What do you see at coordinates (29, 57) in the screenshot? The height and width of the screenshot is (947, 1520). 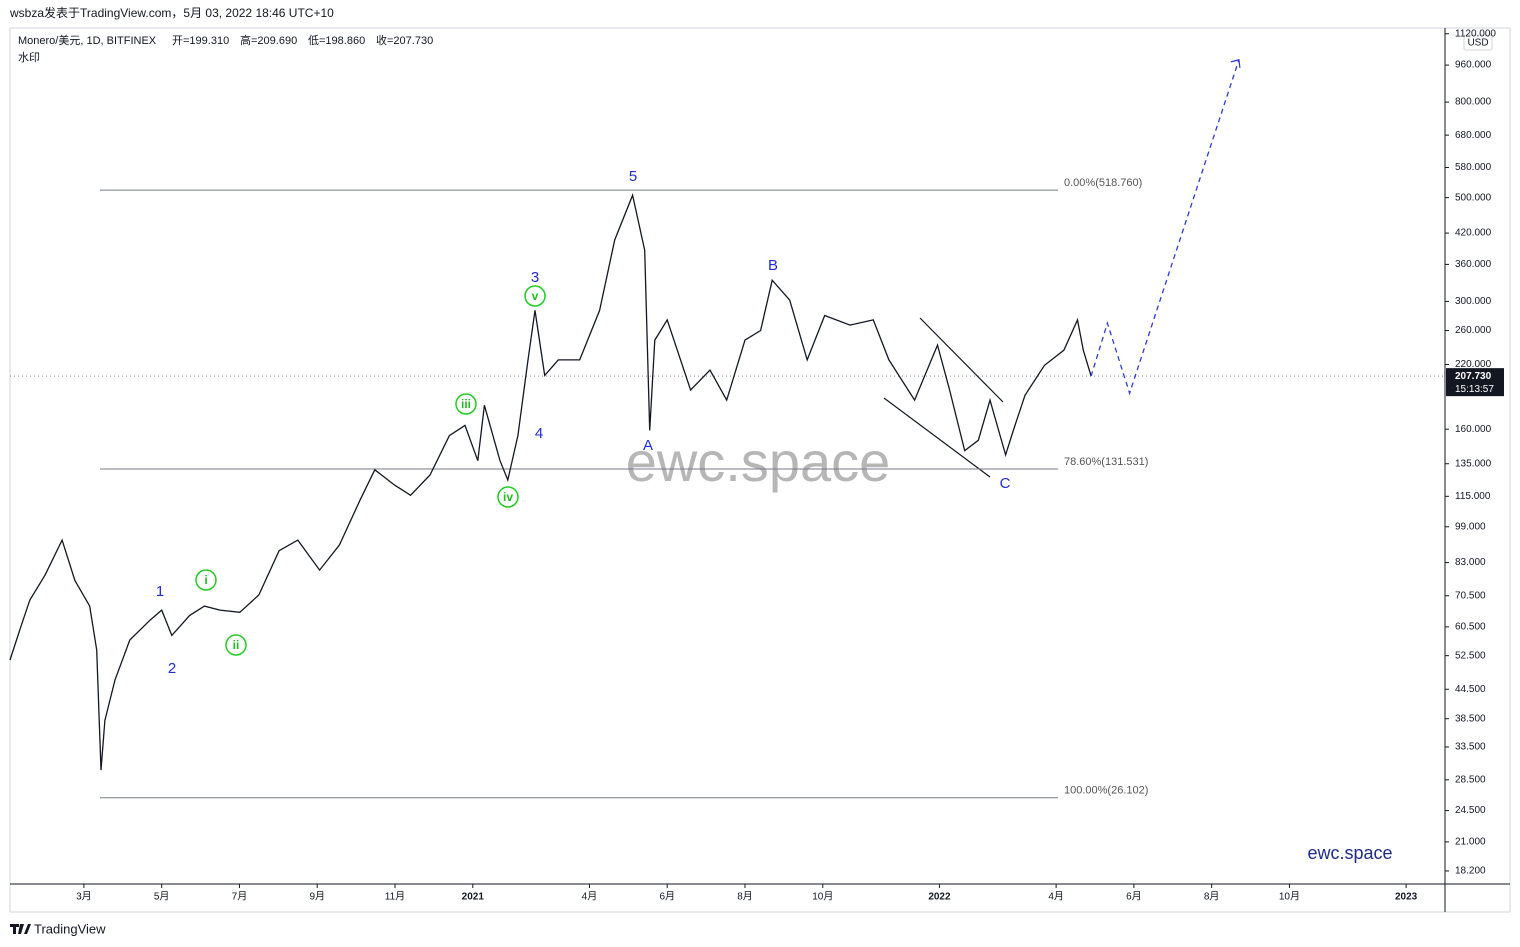 I see `subtitle: 水印` at bounding box center [29, 57].